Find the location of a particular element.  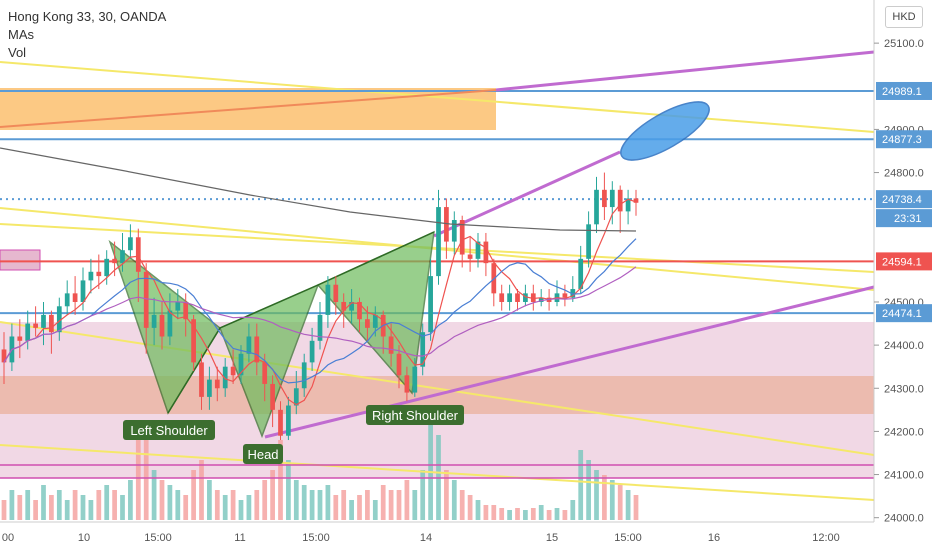

small-zone-marker is located at coordinates (20, 260).